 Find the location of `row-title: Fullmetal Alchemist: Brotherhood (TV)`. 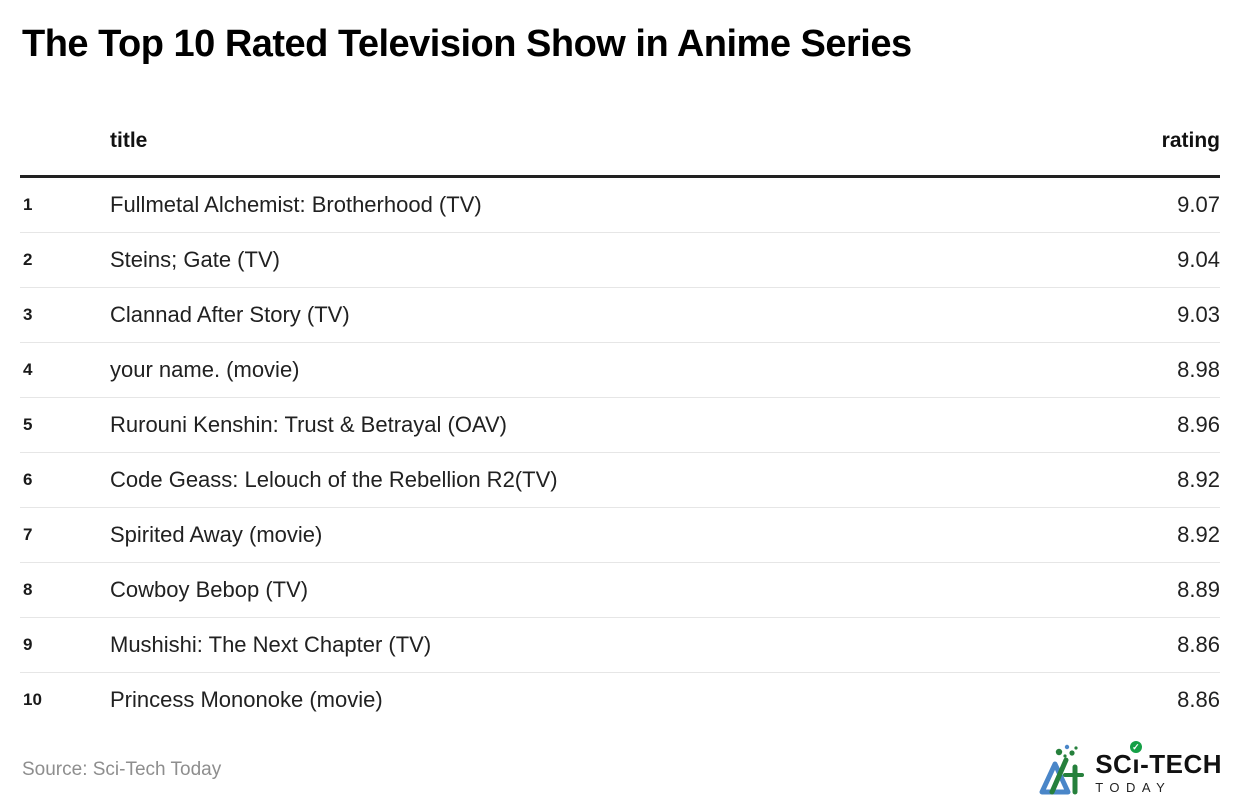

row-title: Fullmetal Alchemist: Brotherhood (TV) is located at coordinates (296, 204).